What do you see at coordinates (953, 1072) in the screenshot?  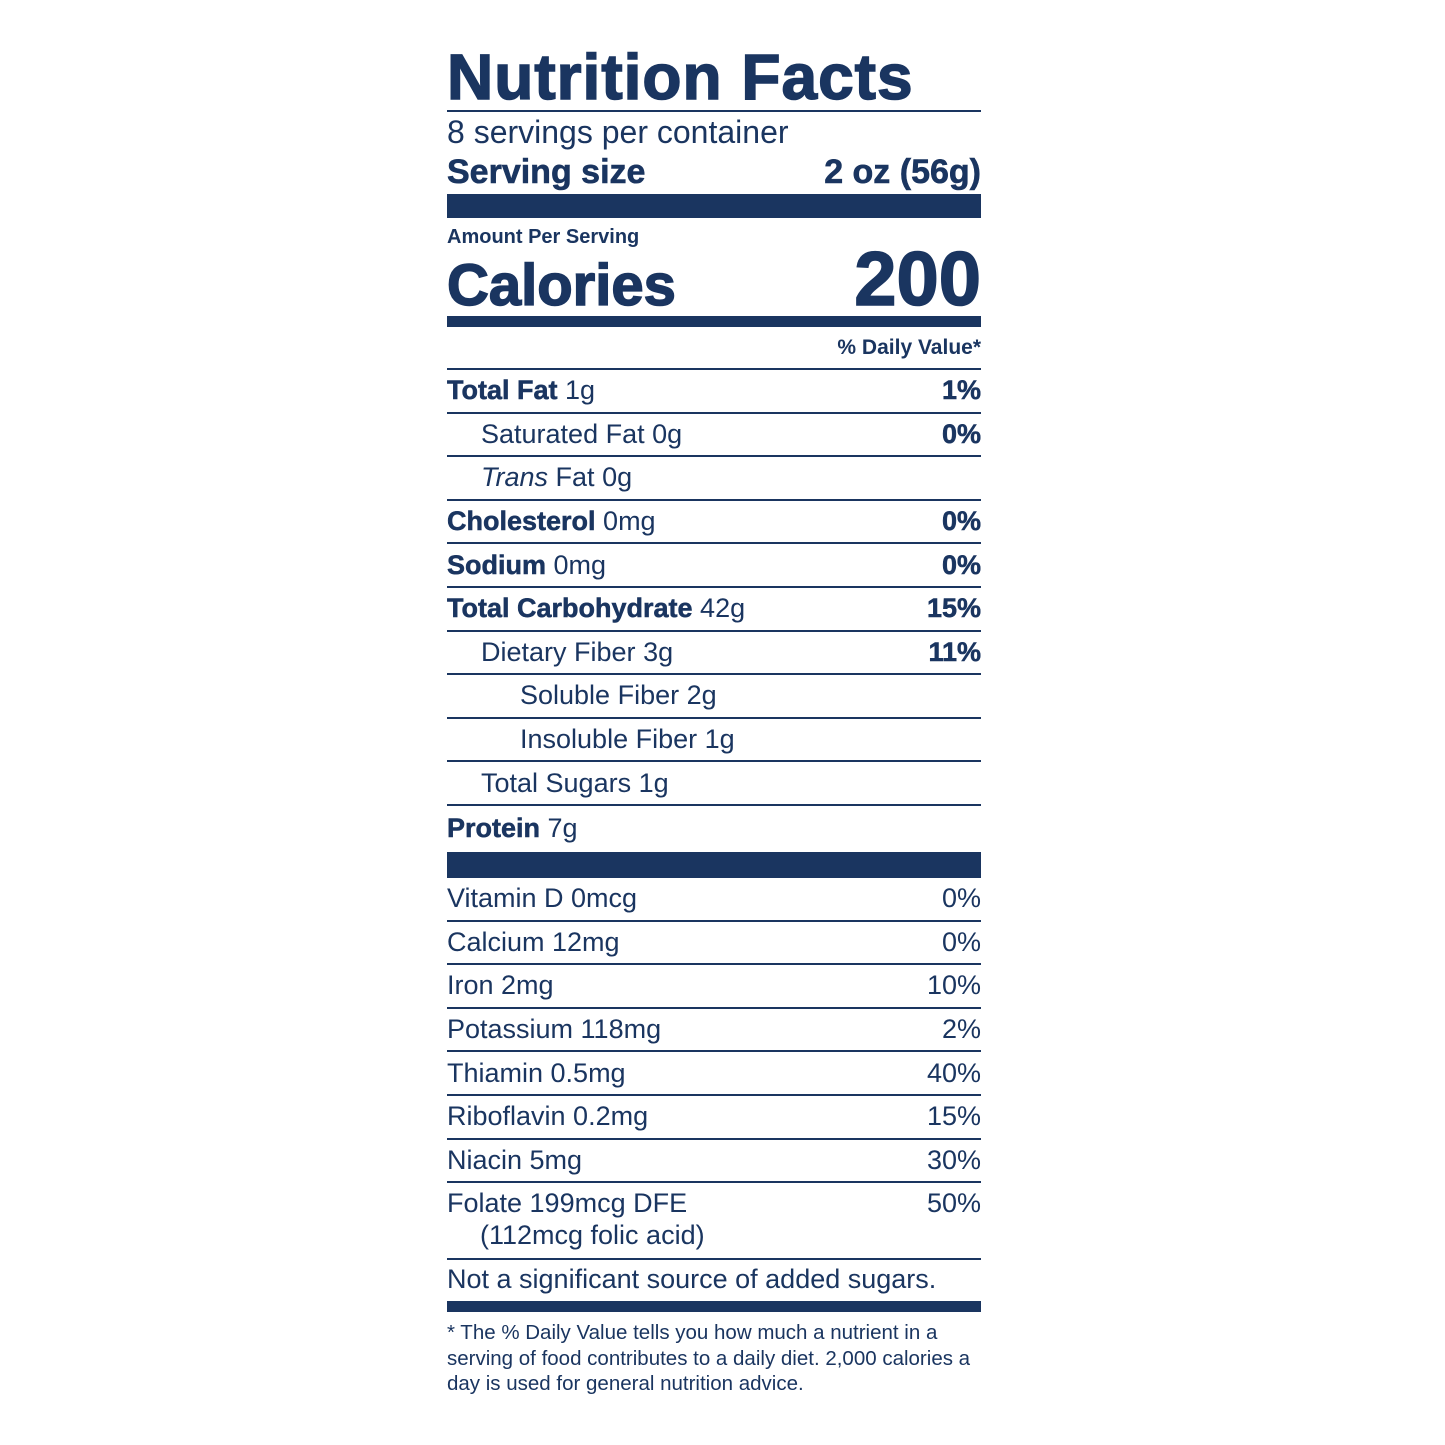 I see `vitamin-dv: 40%` at bounding box center [953, 1072].